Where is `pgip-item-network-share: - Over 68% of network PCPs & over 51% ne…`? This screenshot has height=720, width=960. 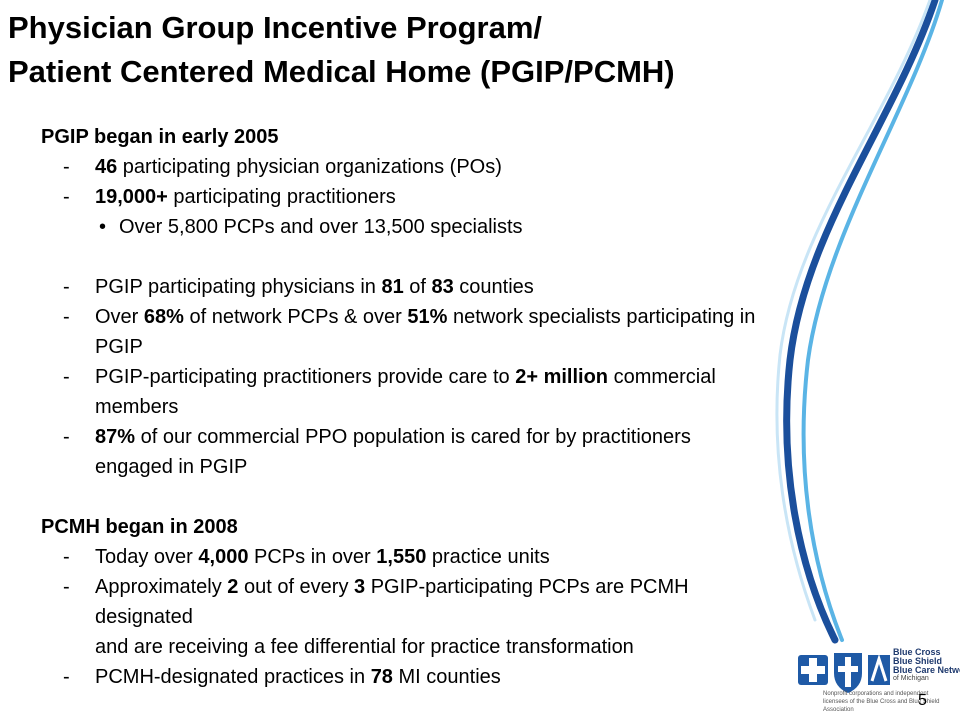 pgip-item-network-share: - Over 68% of network PCPs & over 51% ne… is located at coordinates (491, 332).